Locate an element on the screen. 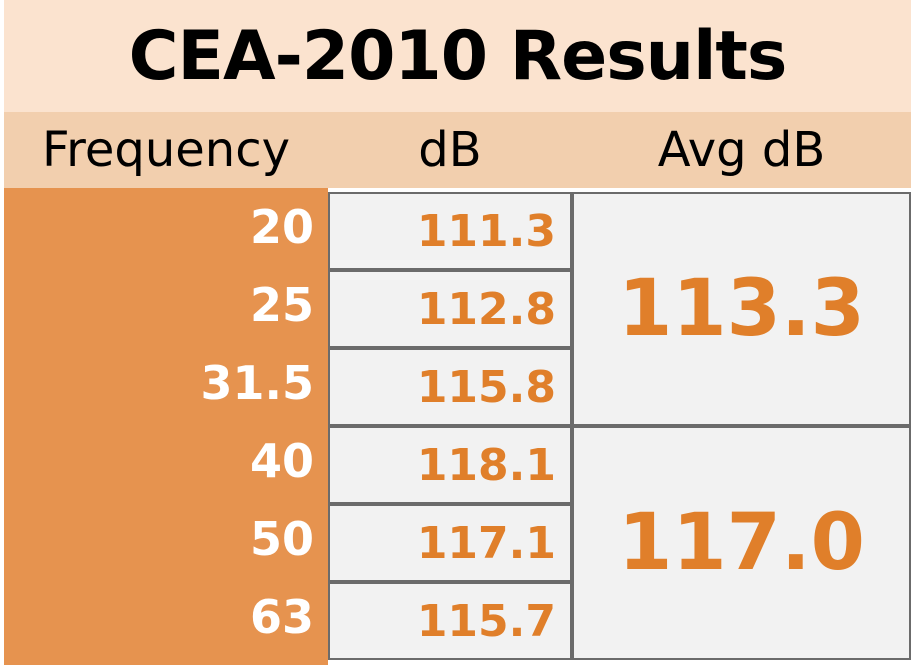 This screenshot has height=665, width=915. frequency-cell: 50 is located at coordinates (281, 539).